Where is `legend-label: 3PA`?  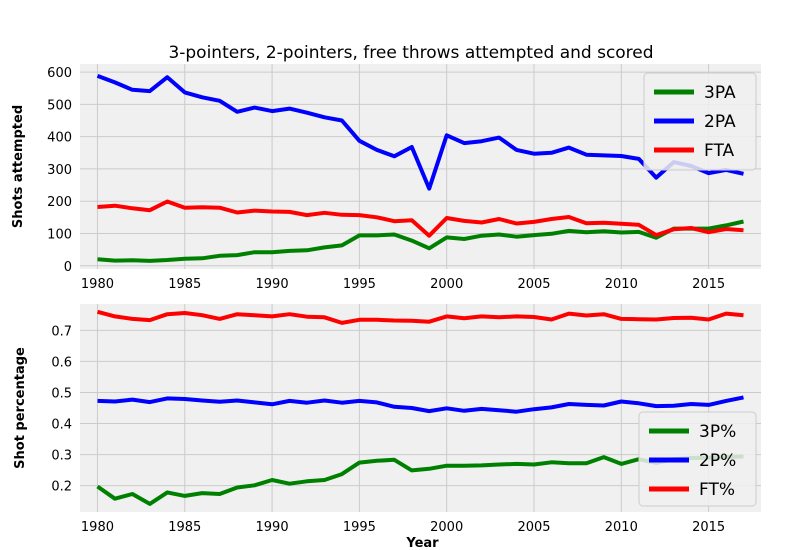
legend-label: 3PA is located at coordinates (720, 93).